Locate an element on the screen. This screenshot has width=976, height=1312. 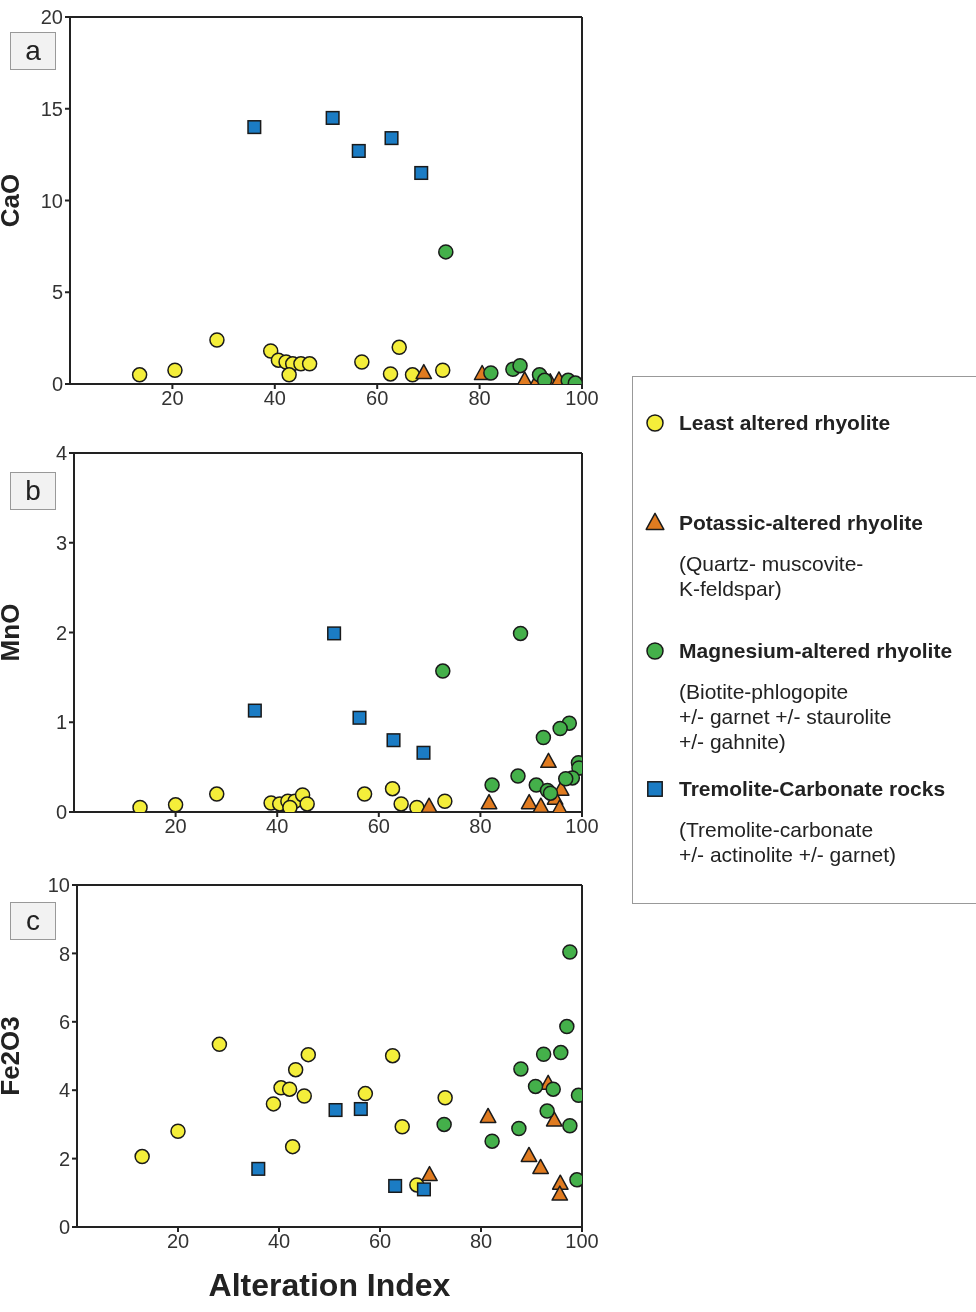
text: a is located at coordinates (33, 51).